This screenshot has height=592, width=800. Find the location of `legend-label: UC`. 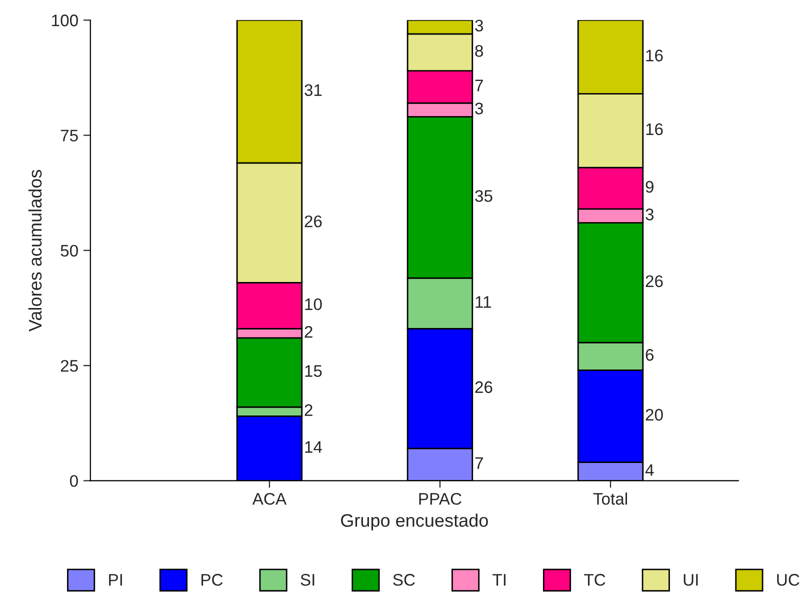

legend-label: UC is located at coordinates (788, 580).